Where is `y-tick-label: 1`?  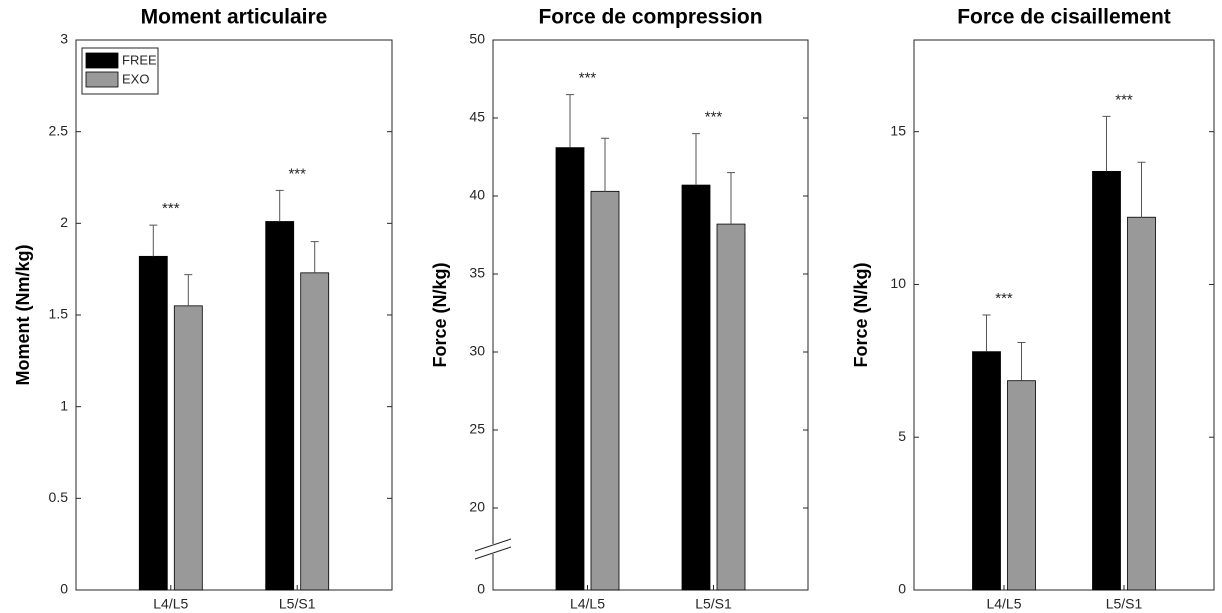
y-tick-label: 1 is located at coordinates (64, 405).